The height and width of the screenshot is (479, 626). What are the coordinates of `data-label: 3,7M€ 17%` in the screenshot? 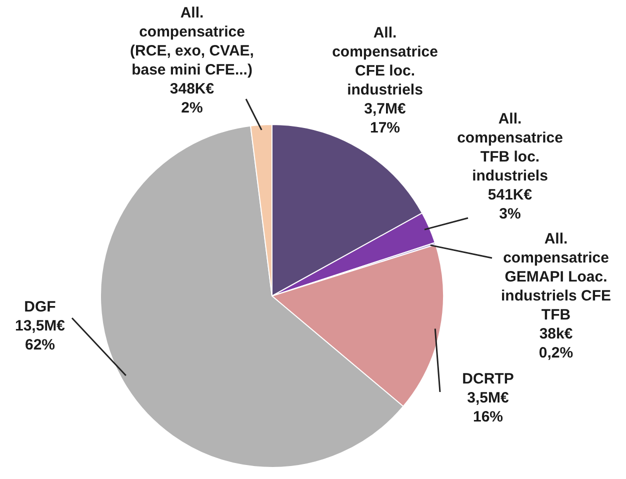 It's located at (385, 118).